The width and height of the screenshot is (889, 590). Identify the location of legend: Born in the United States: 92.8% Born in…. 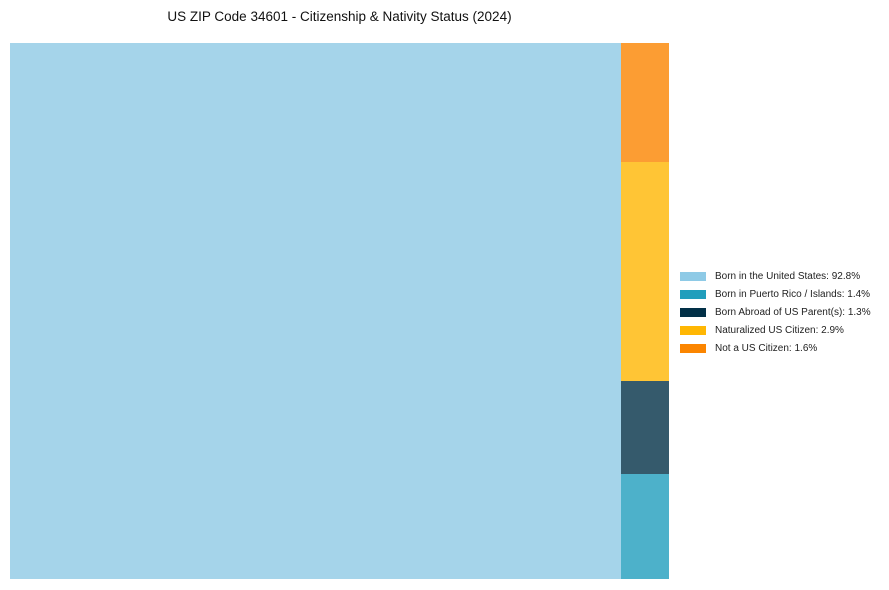
(775, 312).